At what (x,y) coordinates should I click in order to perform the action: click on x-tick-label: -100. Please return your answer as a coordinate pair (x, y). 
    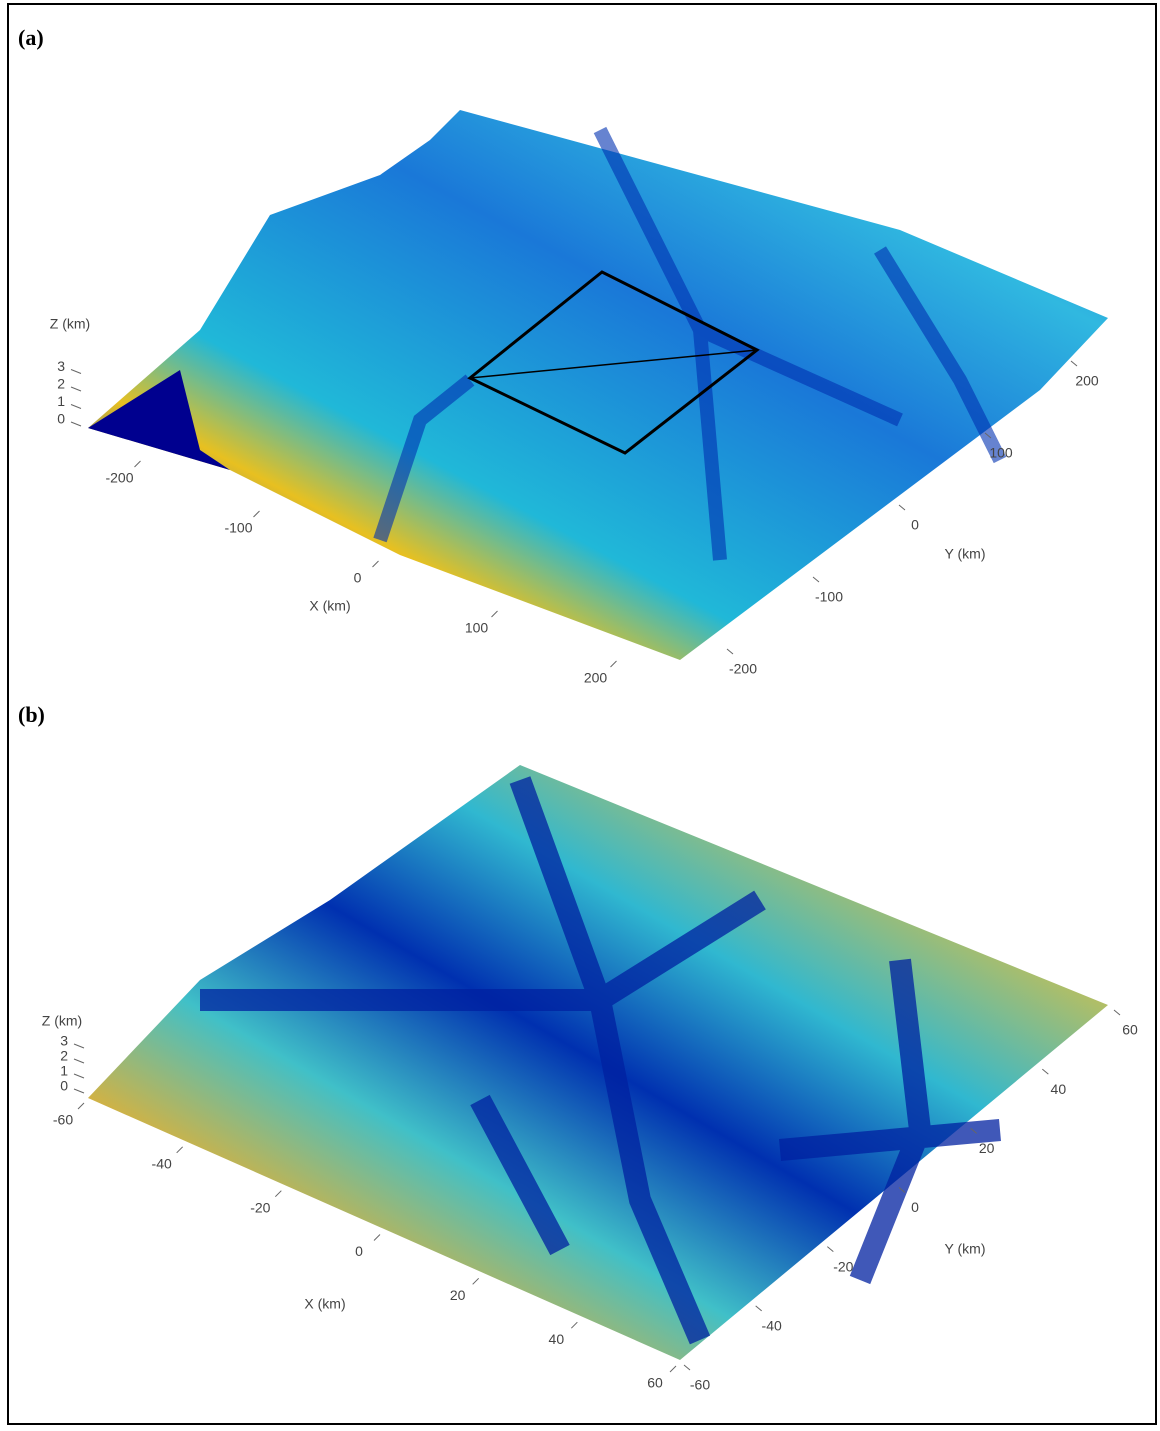
    Looking at the image, I should click on (238, 528).